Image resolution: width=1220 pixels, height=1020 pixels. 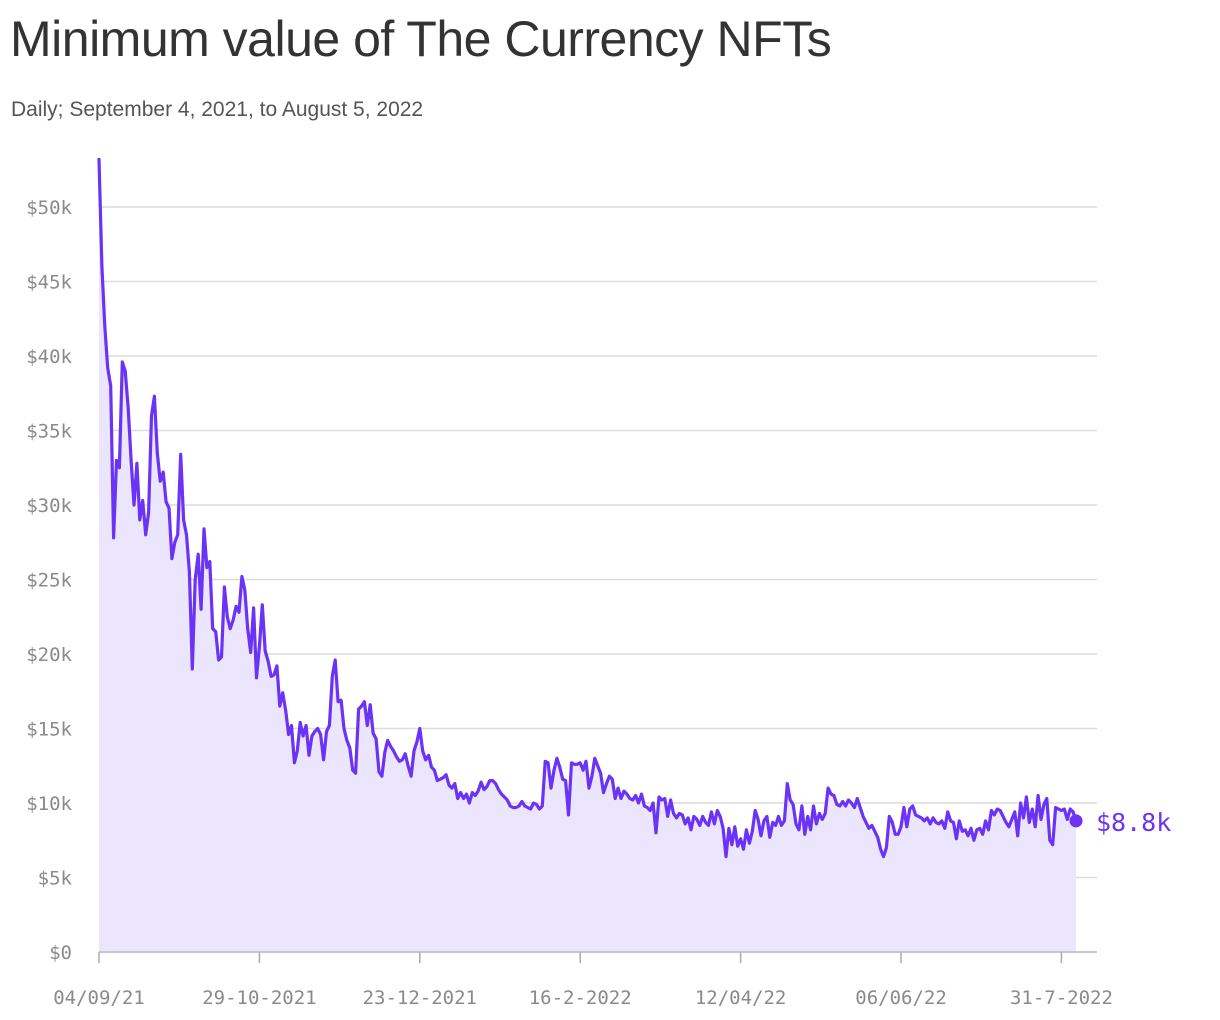 What do you see at coordinates (99, 998) in the screenshot?
I see `x-tick-label: 04/09/21` at bounding box center [99, 998].